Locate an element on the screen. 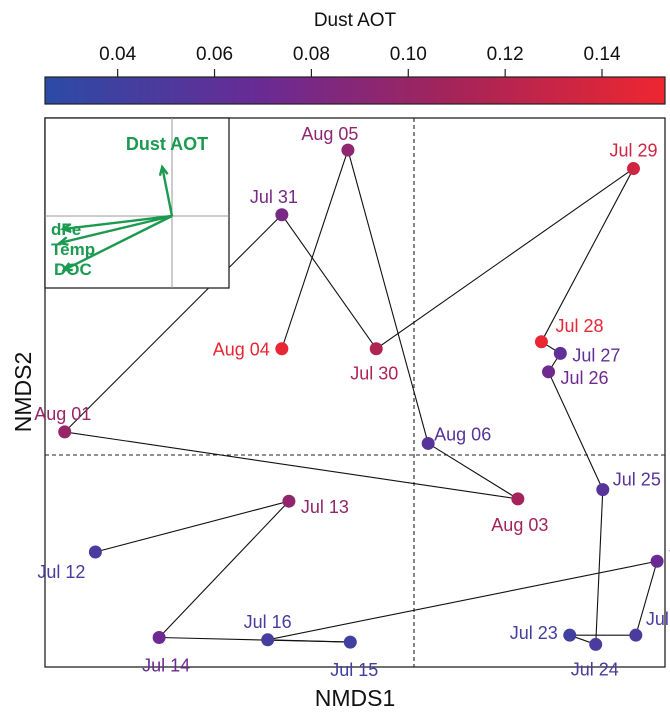 Image resolution: width=670 pixels, height=728 pixels. inset-vector-label: DOC is located at coordinates (73, 269).